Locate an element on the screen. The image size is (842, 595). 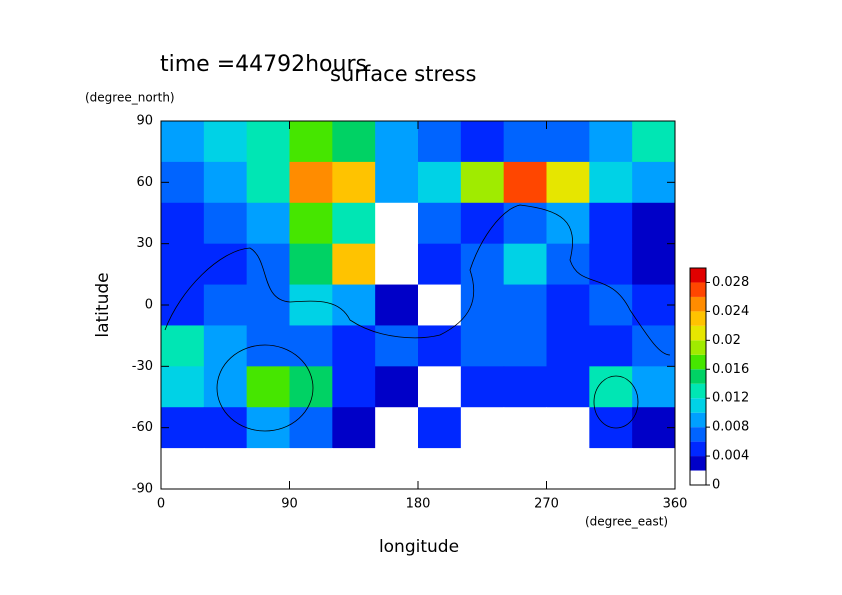
colorbar-tick-label: 0.016 is located at coordinates (730, 369).